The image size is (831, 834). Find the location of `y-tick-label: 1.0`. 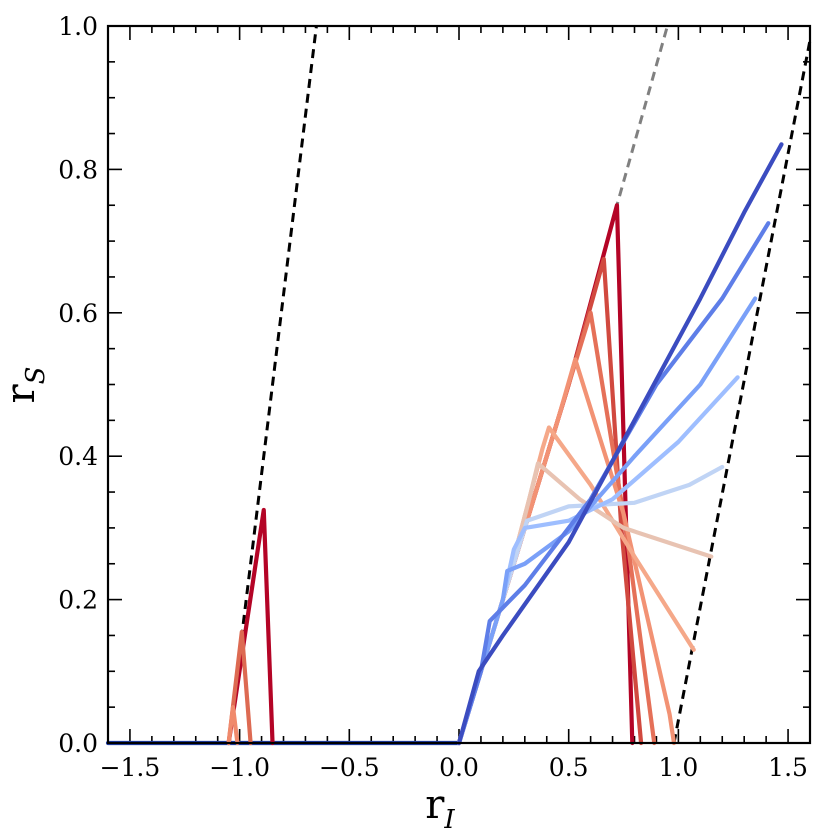

y-tick-label: 1.0 is located at coordinates (78, 26).